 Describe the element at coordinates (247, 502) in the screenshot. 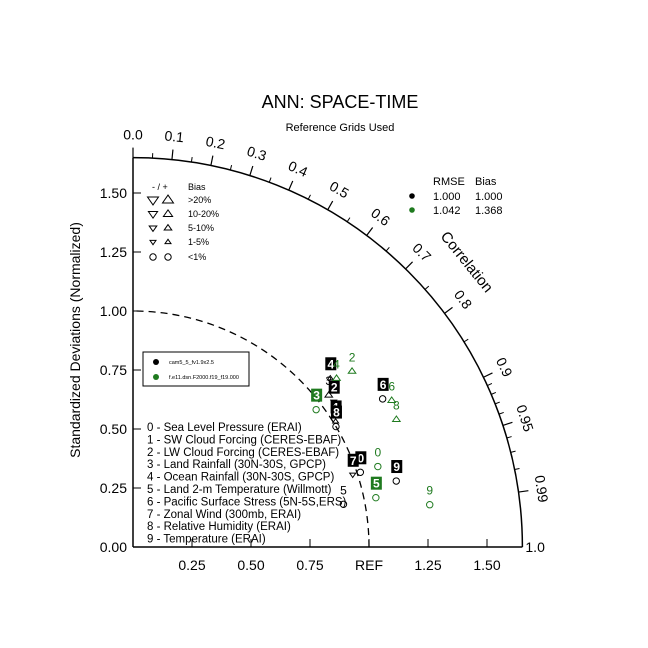

I see `case-legend-entry: 6 - Pacific Surface Stress (5N-5S,ERS)` at that location.